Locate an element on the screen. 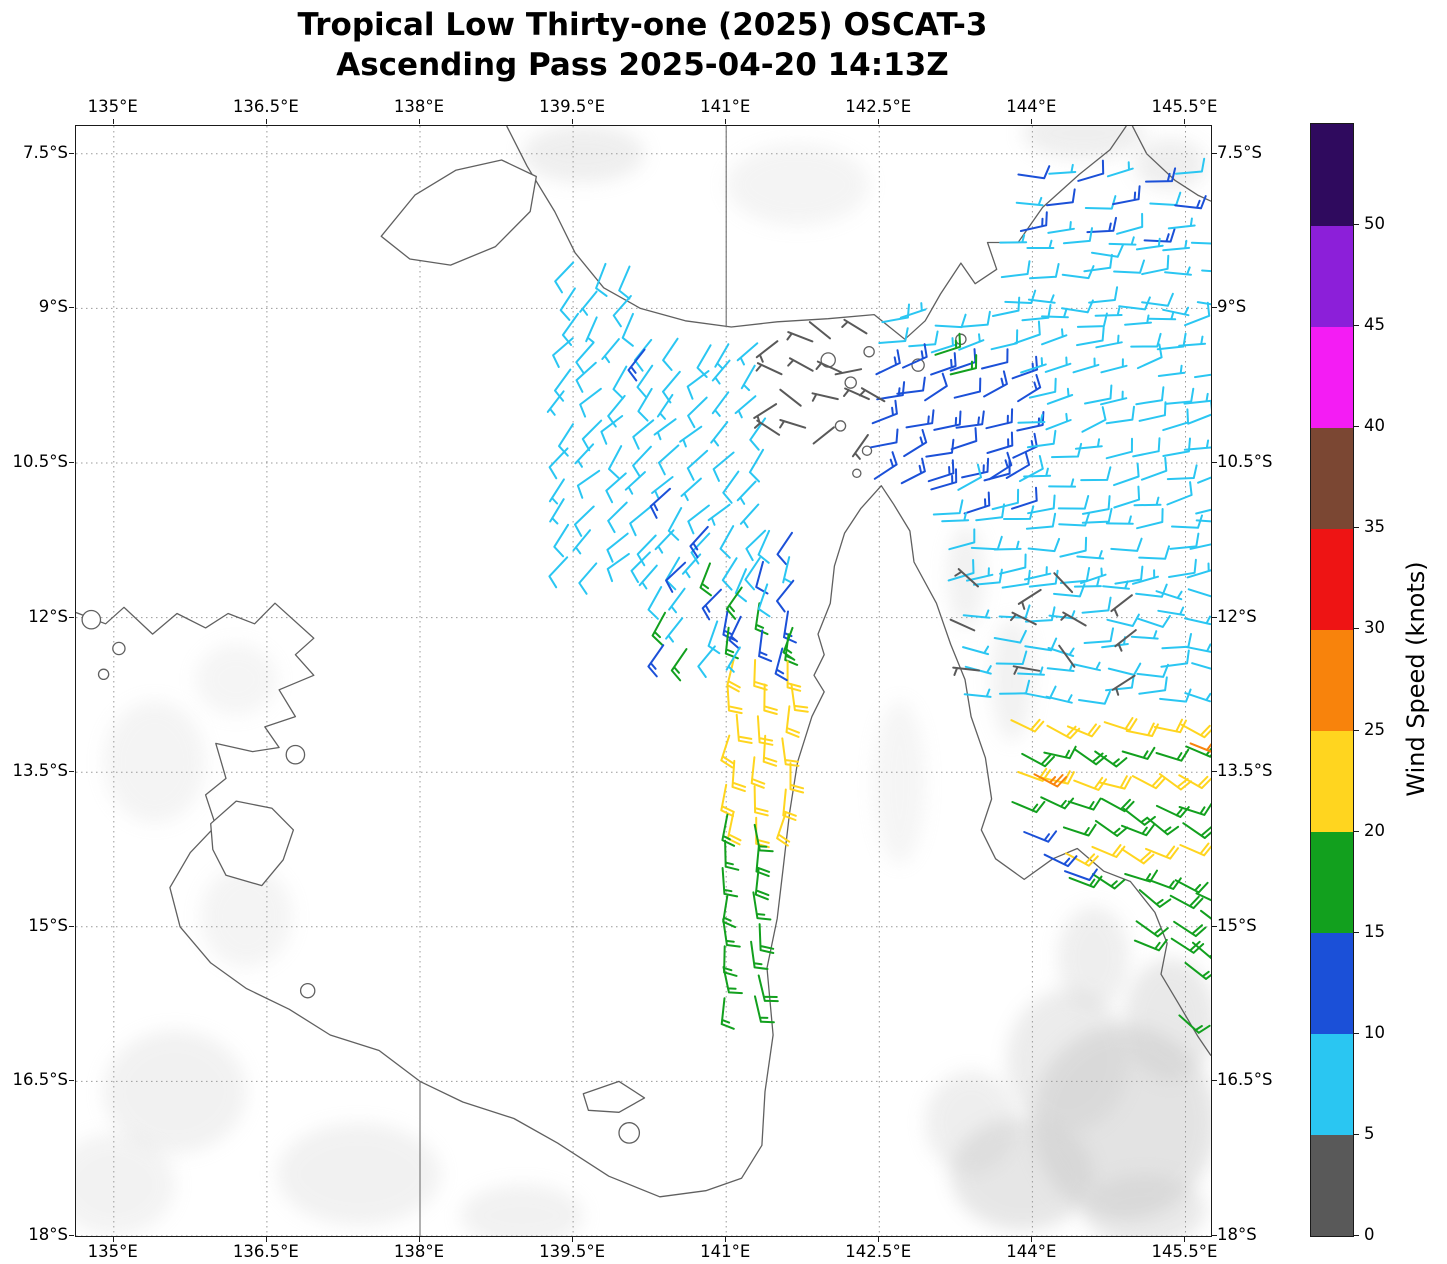 The image size is (1447, 1264). y-tick-label: 9°S is located at coordinates (53, 307).